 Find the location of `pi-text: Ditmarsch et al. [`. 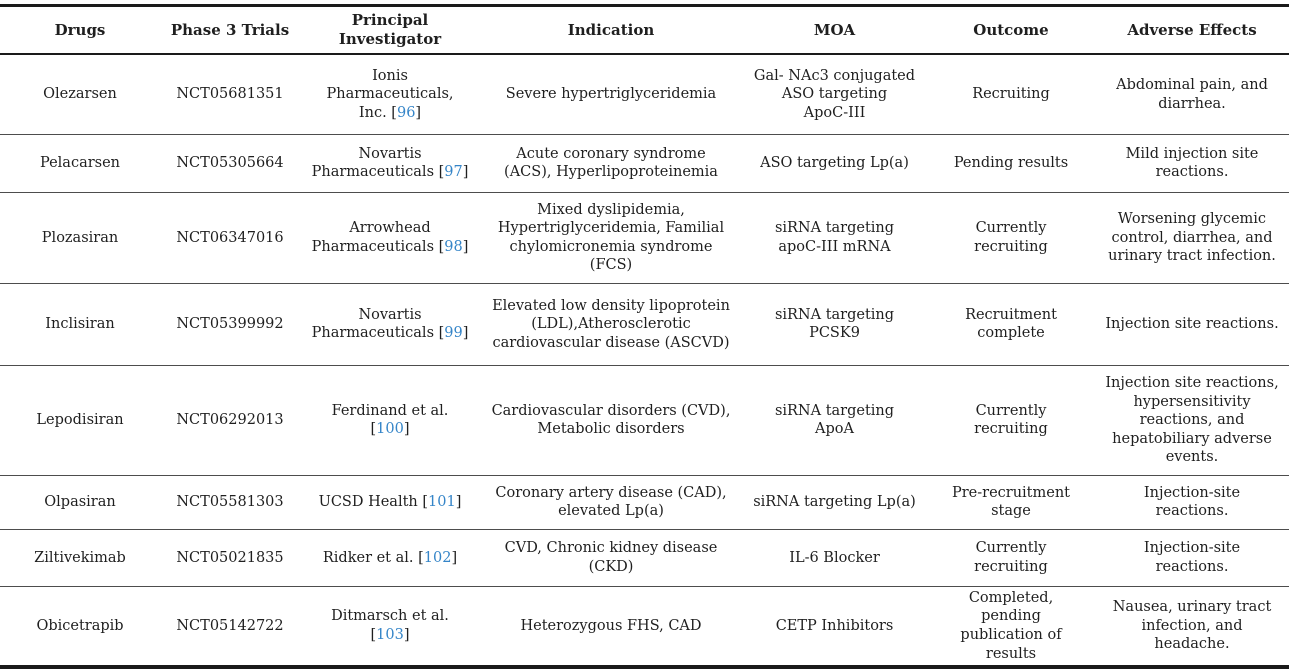

pi-text: Ditmarsch et al. [ is located at coordinates (390, 625).